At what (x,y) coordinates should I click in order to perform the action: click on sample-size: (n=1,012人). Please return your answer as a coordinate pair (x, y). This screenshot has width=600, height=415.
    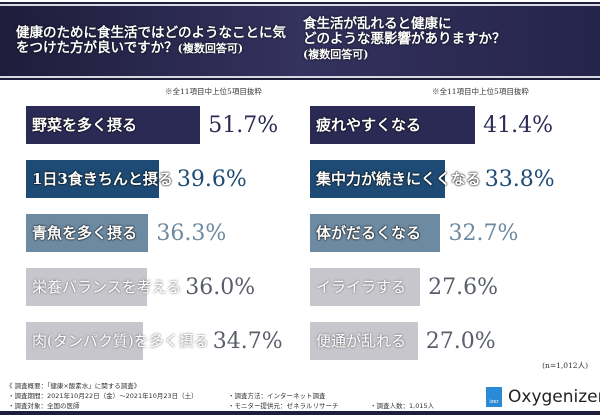
    Looking at the image, I should click on (565, 365).